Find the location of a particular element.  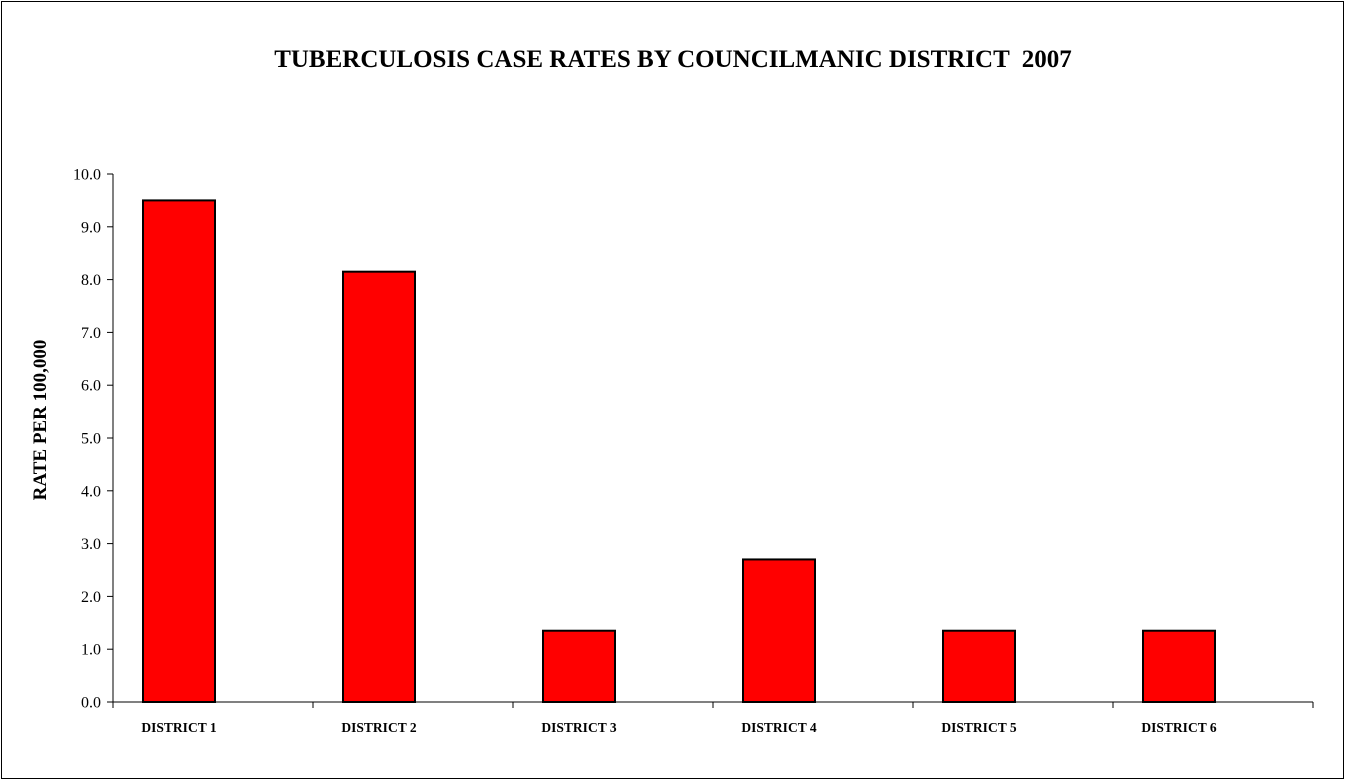

x-tick-label: DISTRICT 5 is located at coordinates (978, 727).